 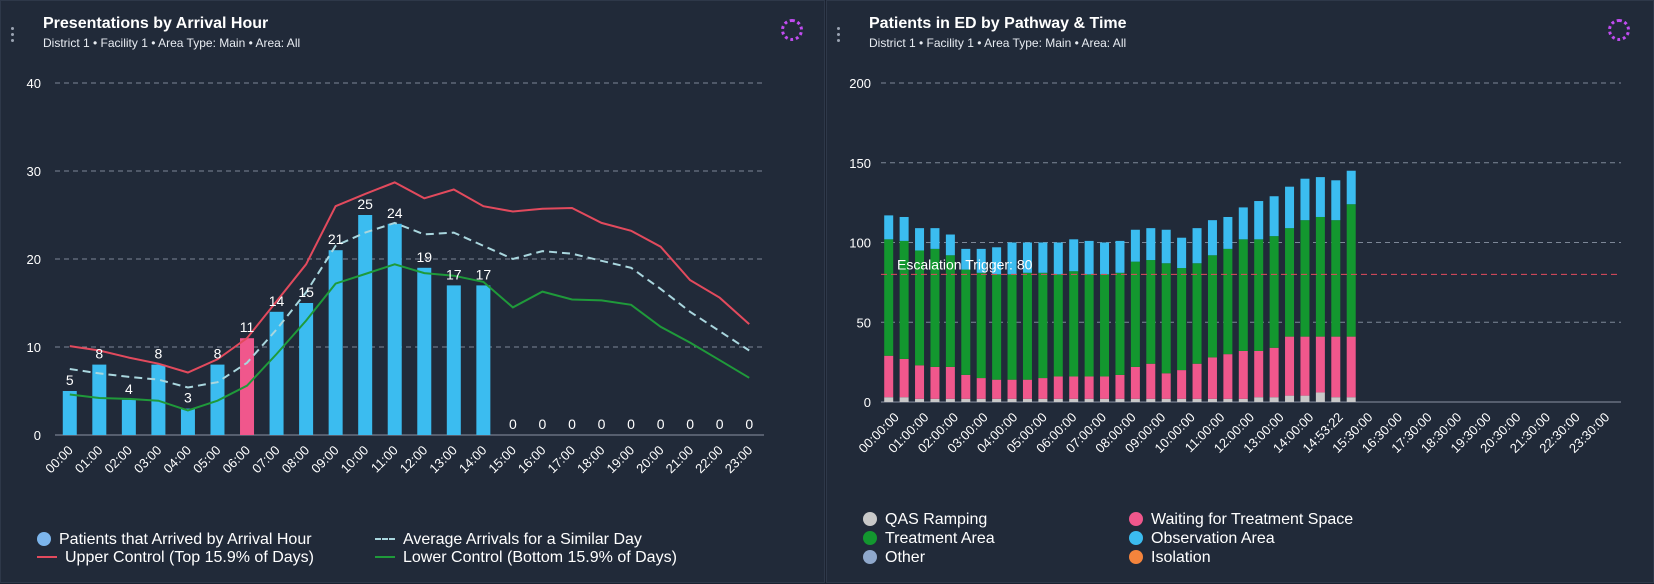 What do you see at coordinates (925, 520) in the screenshot?
I see `legend-item-qas-ramping: QAS Ramping` at bounding box center [925, 520].